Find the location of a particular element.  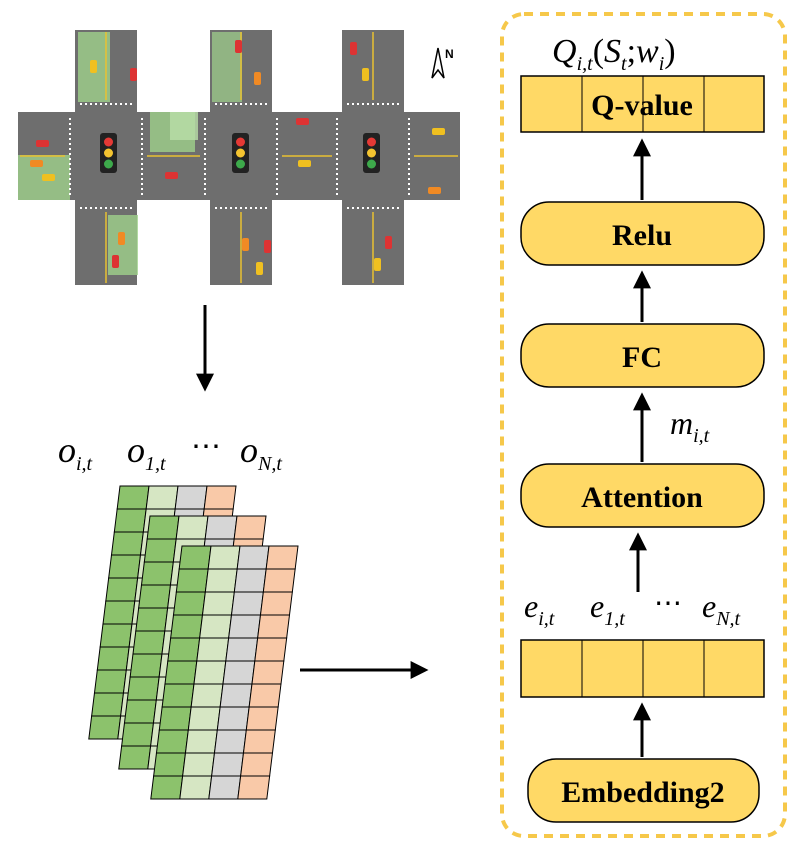

embedding-dots: ⋯ is located at coordinates (668, 603).